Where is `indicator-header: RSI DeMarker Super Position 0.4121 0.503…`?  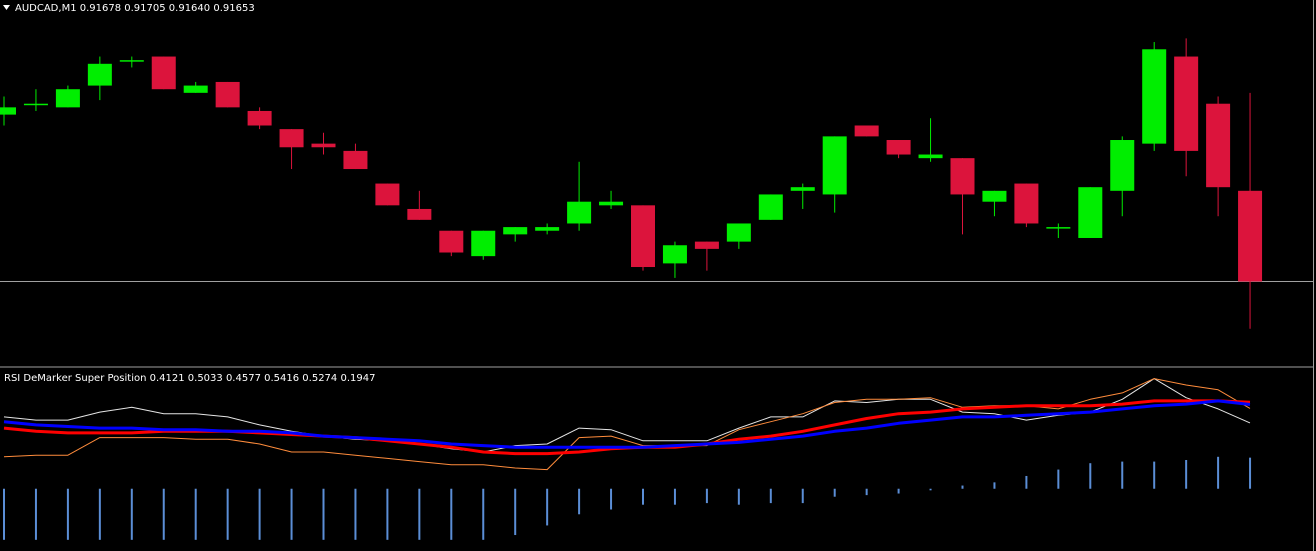
indicator-header: RSI DeMarker Super Position 0.4121 0.503… is located at coordinates (189, 378).